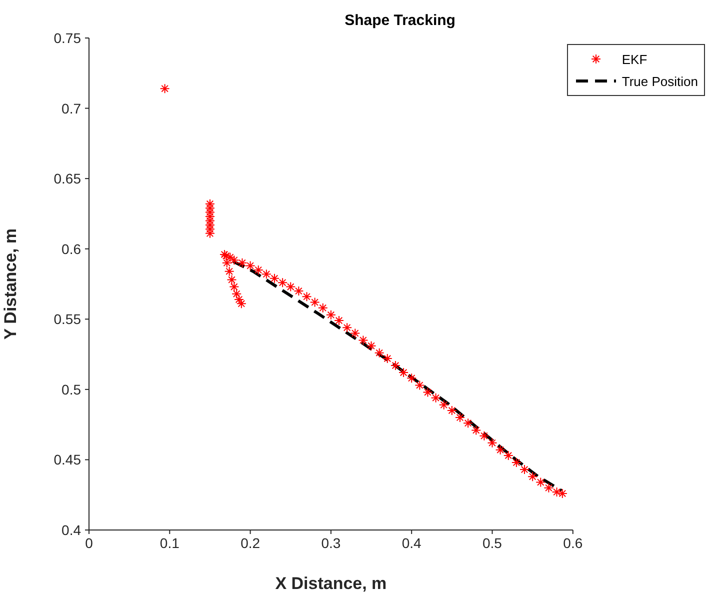 The width and height of the screenshot is (727, 595). What do you see at coordinates (331, 542) in the screenshot?
I see `x-tick-label: 0.3` at bounding box center [331, 542].